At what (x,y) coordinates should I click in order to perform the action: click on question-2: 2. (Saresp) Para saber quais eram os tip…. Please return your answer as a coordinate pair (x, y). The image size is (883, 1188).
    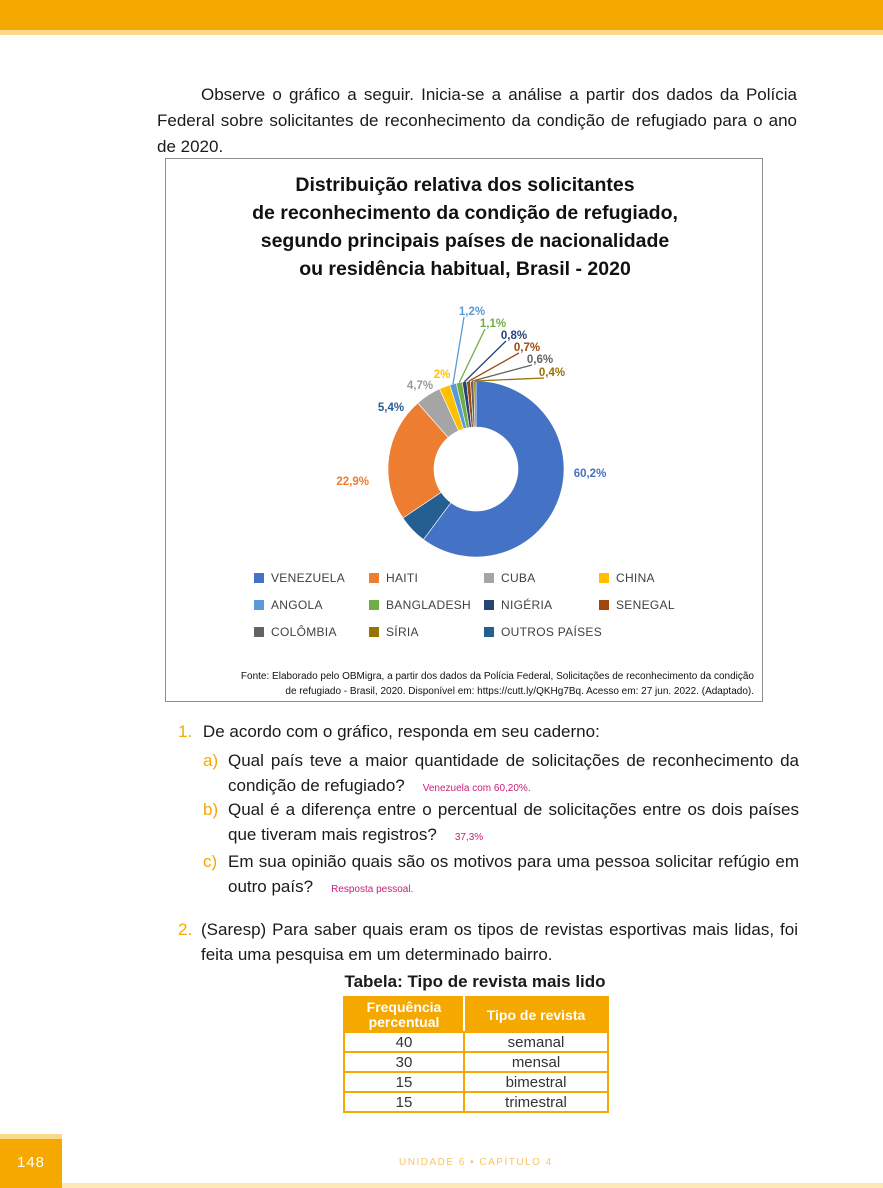
    Looking at the image, I should click on (488, 942).